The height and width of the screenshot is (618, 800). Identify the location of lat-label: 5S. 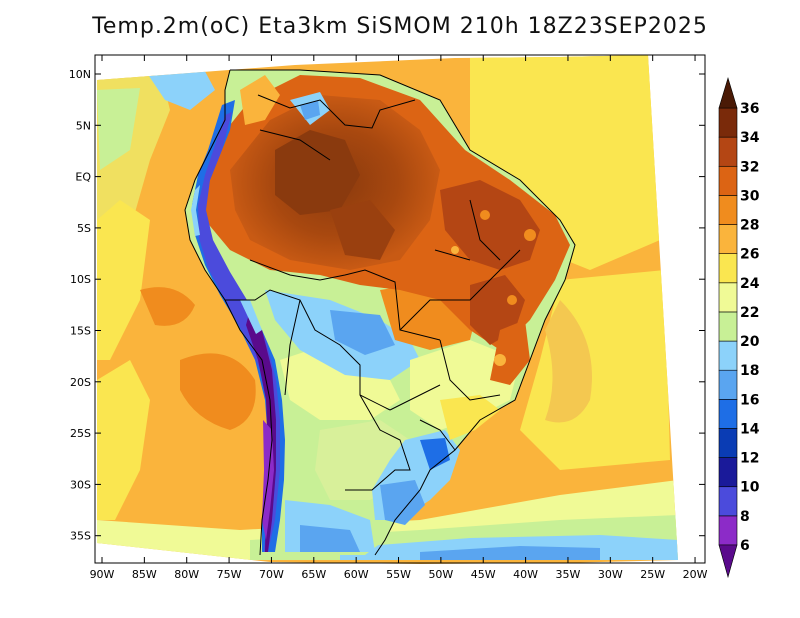
(84, 228).